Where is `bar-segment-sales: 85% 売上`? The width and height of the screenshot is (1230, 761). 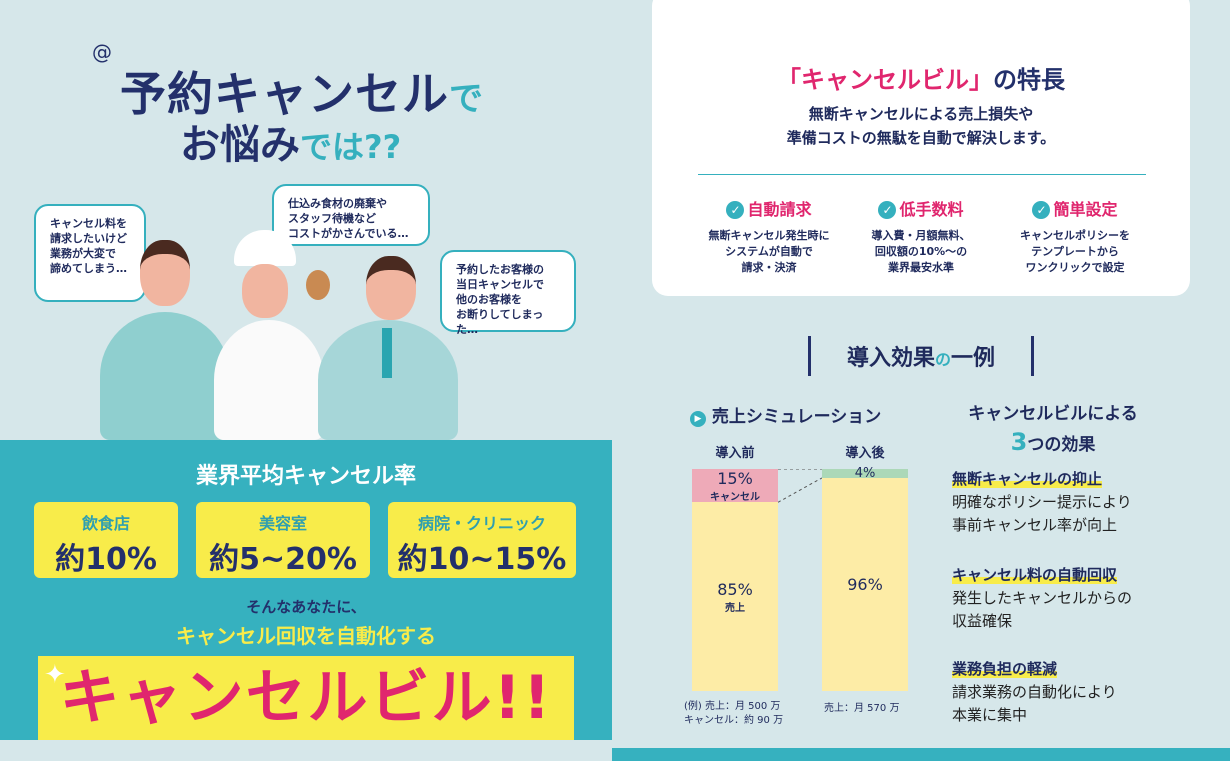
bar-segment-sales: 85% 売上 is located at coordinates (735, 596).